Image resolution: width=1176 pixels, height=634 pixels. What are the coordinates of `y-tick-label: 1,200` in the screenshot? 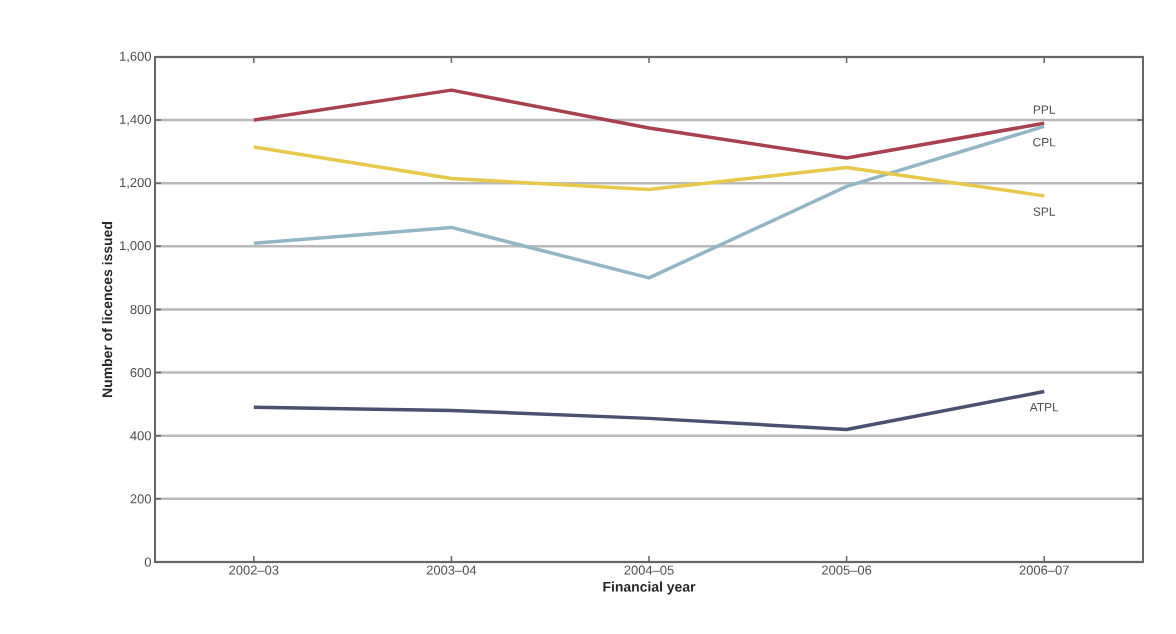 It's located at (135, 183).